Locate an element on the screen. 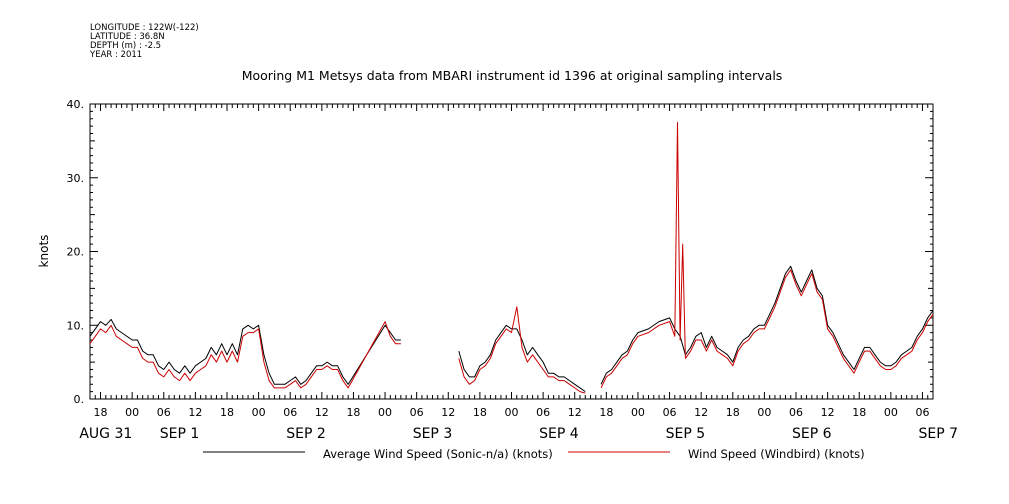 Image resolution: width=1009 pixels, height=504 pixels. x-day-label: SEP 6 is located at coordinates (812, 434).